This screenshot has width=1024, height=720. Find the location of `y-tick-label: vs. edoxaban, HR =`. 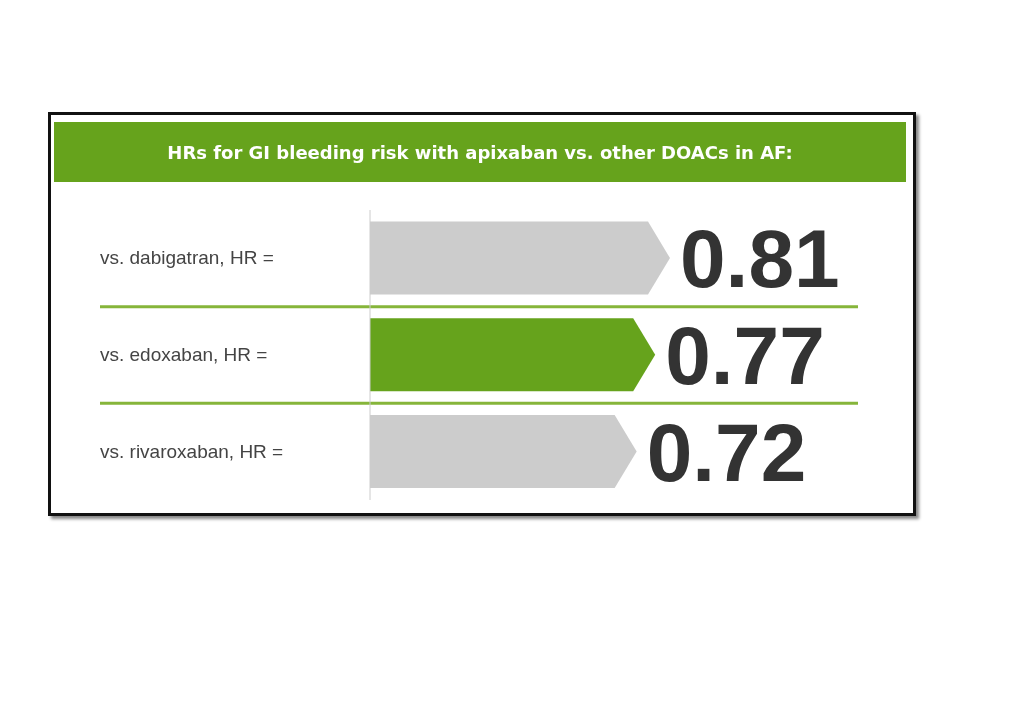

y-tick-label: vs. edoxaban, HR = is located at coordinates (184, 354).